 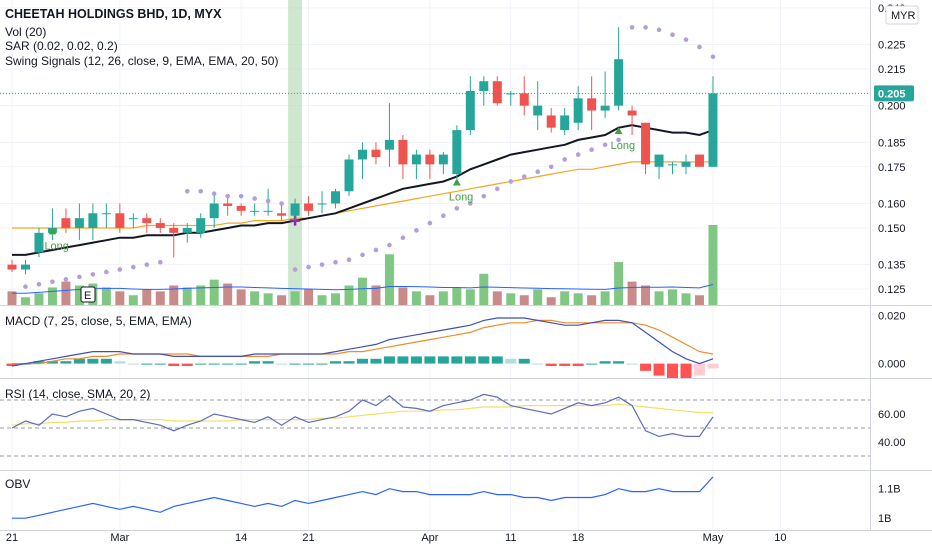 I want to click on macd-pane-label: MACD (7, 25, close, 5, EMA, EMA), so click(x=98, y=321).